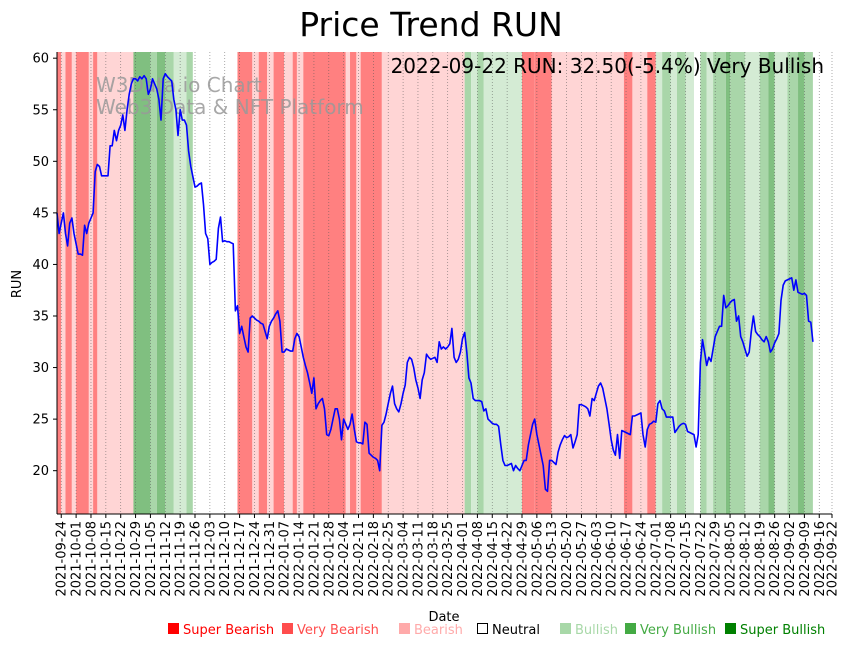 This screenshot has height=646, width=851. What do you see at coordinates (40, 59) in the screenshot?
I see `y-tick-label: 60` at bounding box center [40, 59].